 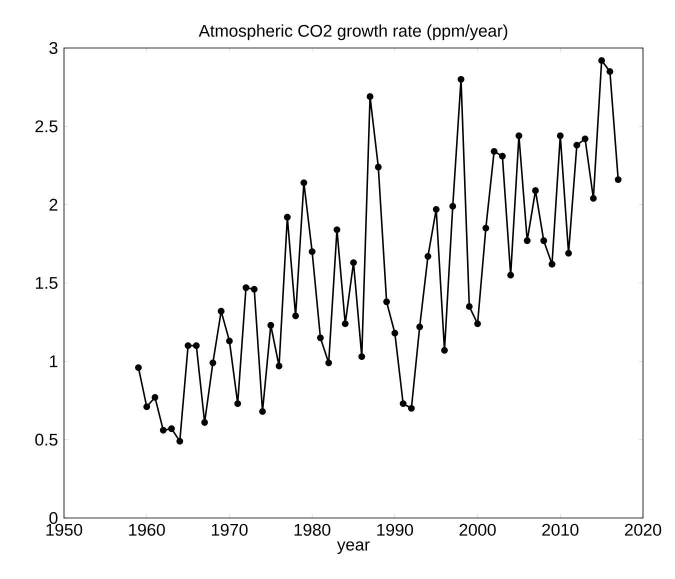 I want to click on y-tick-label: 2.5, so click(x=46, y=126).